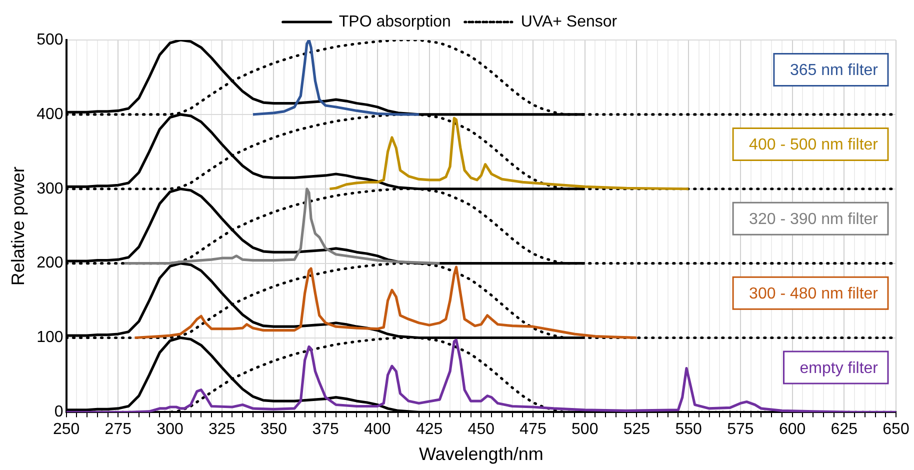 The image size is (914, 470). What do you see at coordinates (118, 429) in the screenshot?
I see `x-tick-label: 275` at bounding box center [118, 429].